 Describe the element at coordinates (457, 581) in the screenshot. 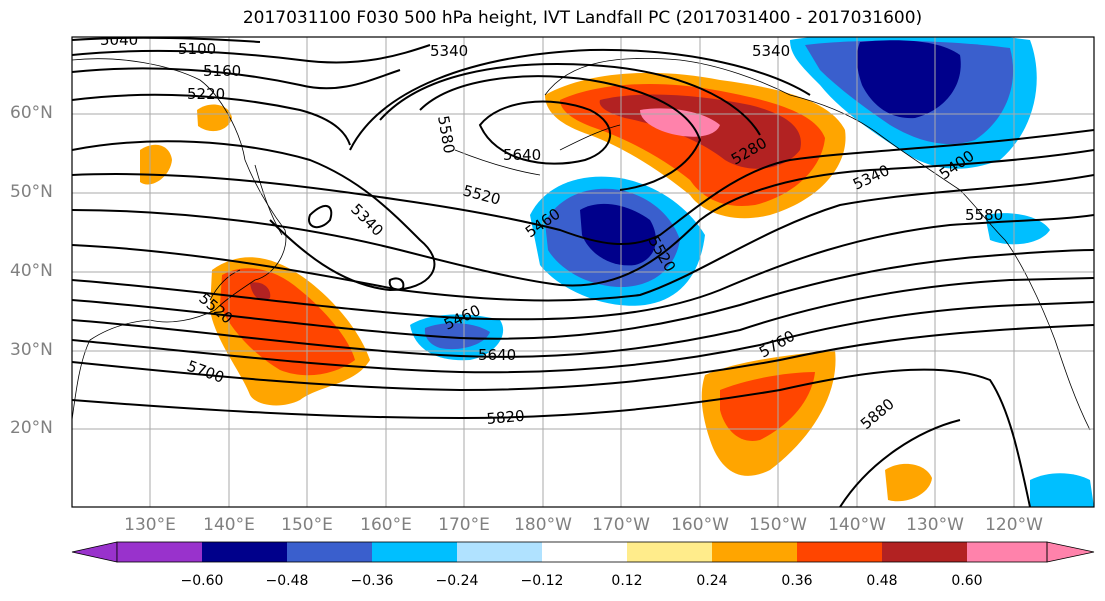

I see `colorbar-tick: −0.24` at that location.